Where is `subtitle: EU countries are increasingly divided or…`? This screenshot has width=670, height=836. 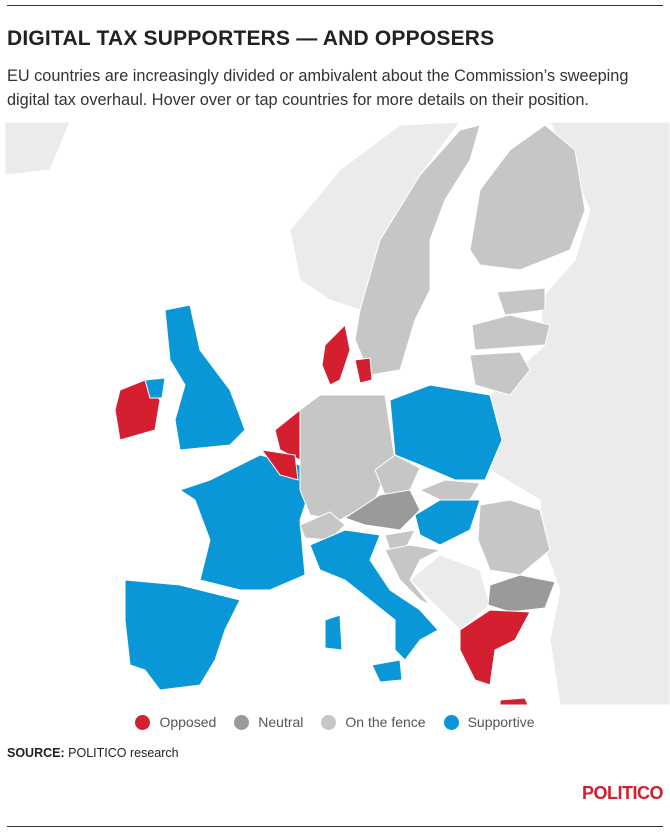 subtitle: EU countries are increasingly divided or… is located at coordinates (318, 88).